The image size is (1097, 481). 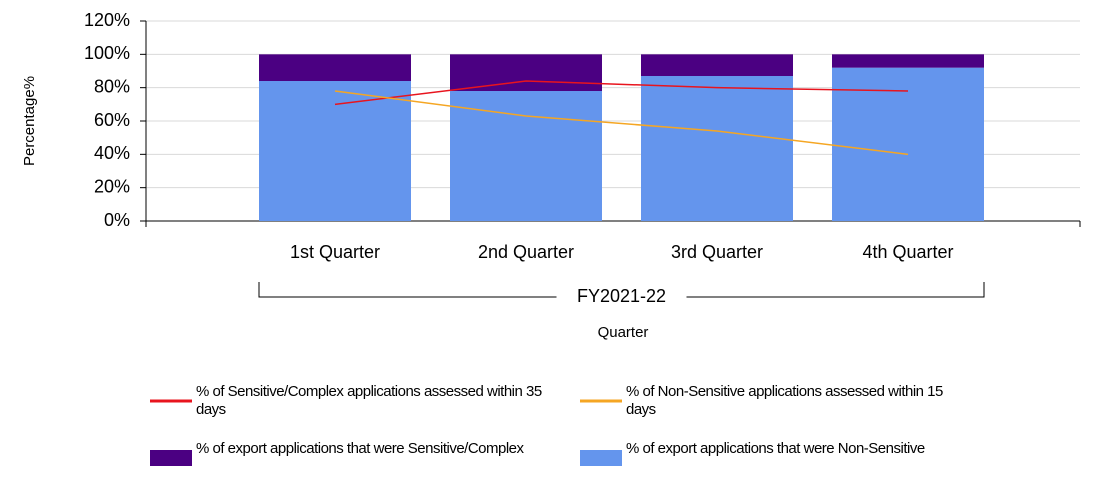 I want to click on x-axis-title: Quarter, so click(x=623, y=332).